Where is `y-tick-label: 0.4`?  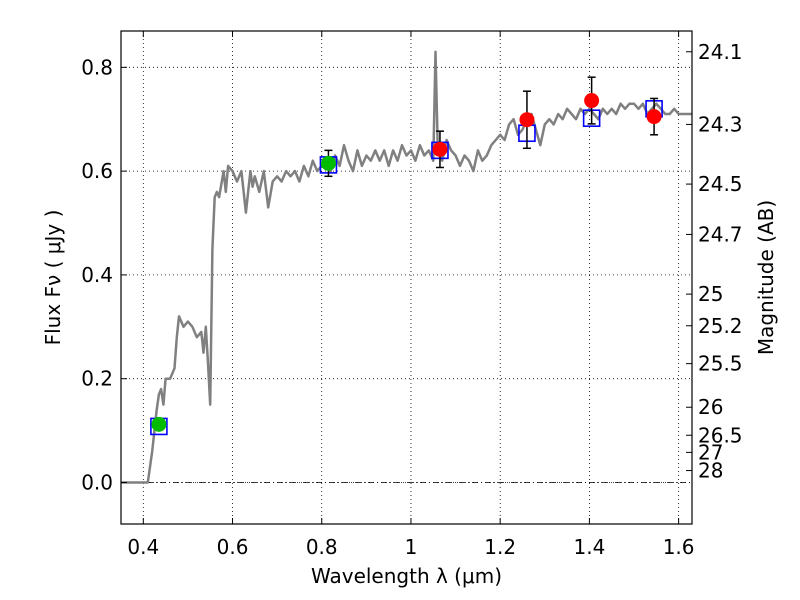
y-tick-label: 0.4 is located at coordinates (97, 275).